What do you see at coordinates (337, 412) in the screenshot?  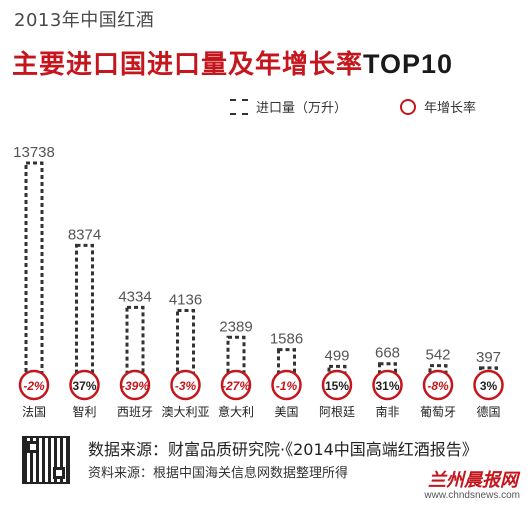 I see `category-label: 阿根廷` at bounding box center [337, 412].